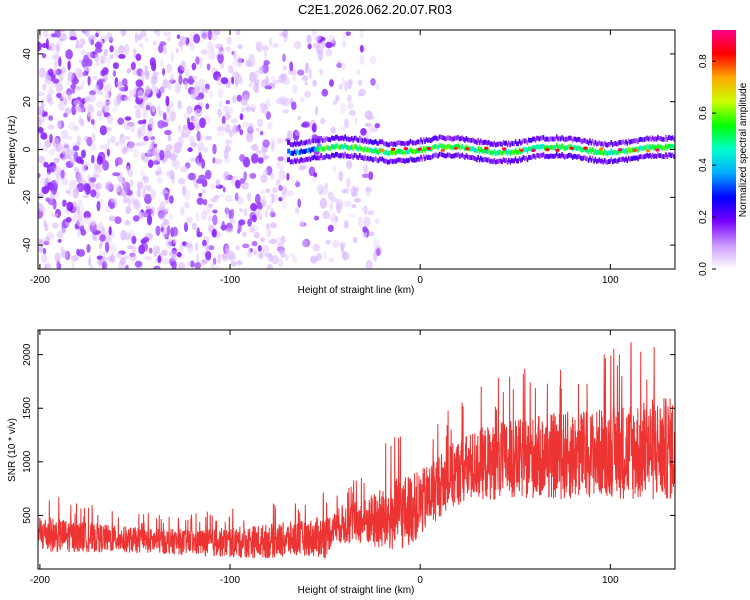 The height and width of the screenshot is (600, 750). I want to click on y-tick-label: -20, so click(27, 197).